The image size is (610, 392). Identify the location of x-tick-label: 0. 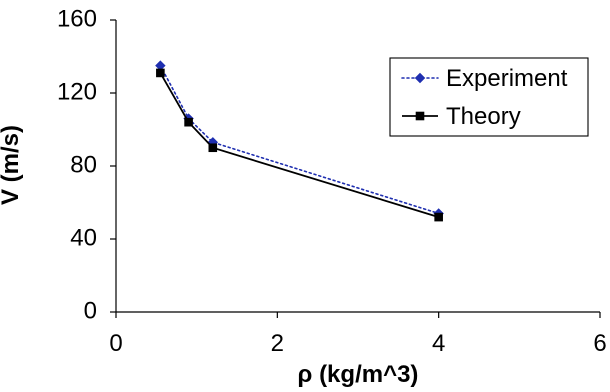
(115, 343).